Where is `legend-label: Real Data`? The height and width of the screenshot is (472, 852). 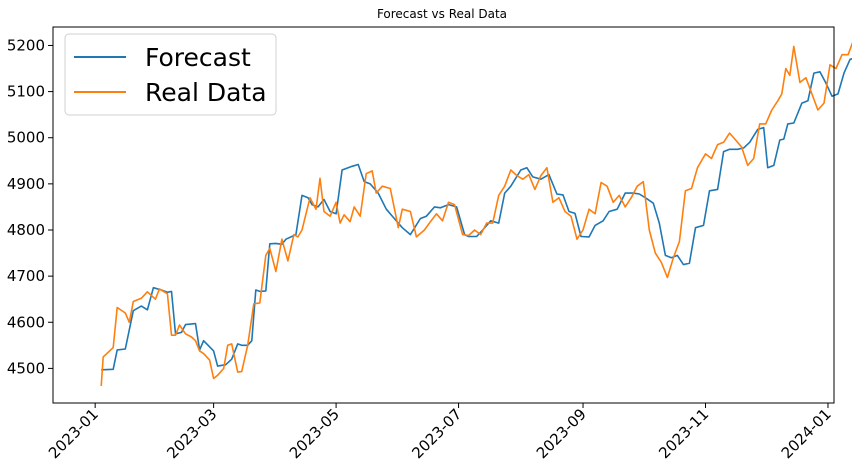 legend-label: Real Data is located at coordinates (206, 92).